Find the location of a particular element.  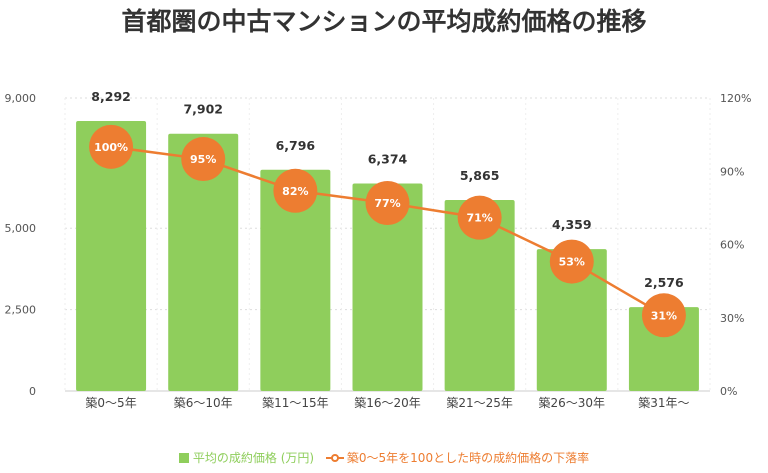

legend-line-marker-icon is located at coordinates (334, 457).